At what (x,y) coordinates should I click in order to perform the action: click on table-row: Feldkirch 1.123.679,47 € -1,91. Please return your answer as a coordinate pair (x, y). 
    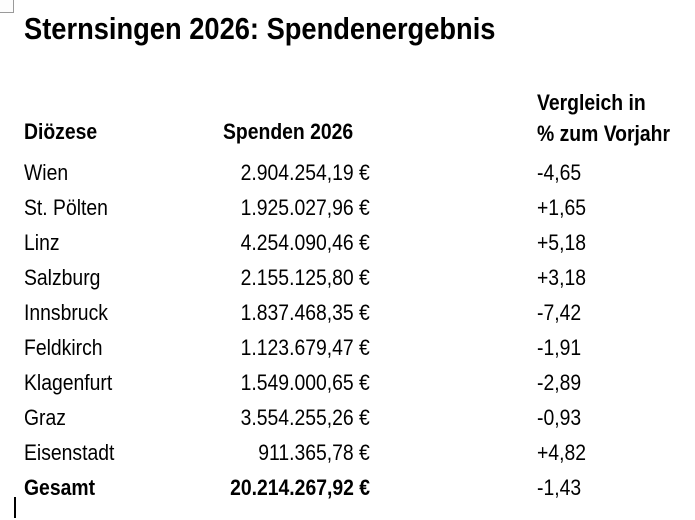
    Looking at the image, I should click on (359, 347).